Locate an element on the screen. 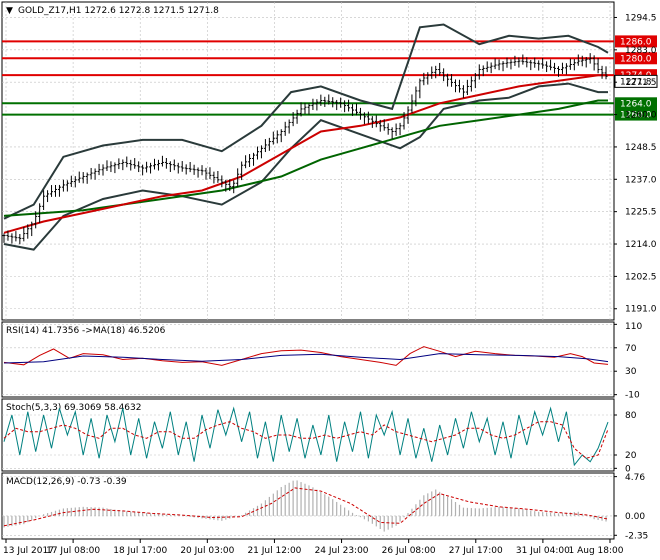  rsi-title: RSI(14) 41.7356 ->MA(18) 46.5206 is located at coordinates (86, 331).